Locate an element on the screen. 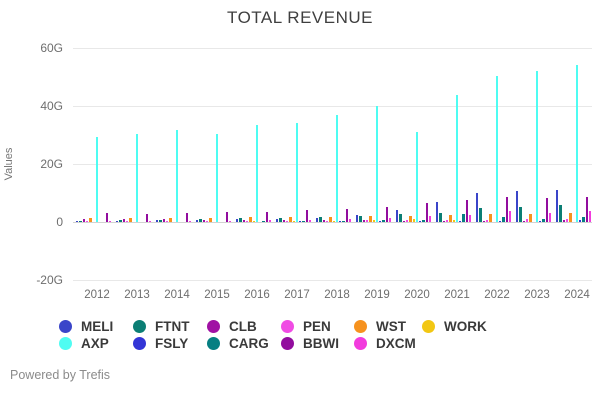 The height and width of the screenshot is (400, 600). bar-FTNT-2022 is located at coordinates (480, 215).